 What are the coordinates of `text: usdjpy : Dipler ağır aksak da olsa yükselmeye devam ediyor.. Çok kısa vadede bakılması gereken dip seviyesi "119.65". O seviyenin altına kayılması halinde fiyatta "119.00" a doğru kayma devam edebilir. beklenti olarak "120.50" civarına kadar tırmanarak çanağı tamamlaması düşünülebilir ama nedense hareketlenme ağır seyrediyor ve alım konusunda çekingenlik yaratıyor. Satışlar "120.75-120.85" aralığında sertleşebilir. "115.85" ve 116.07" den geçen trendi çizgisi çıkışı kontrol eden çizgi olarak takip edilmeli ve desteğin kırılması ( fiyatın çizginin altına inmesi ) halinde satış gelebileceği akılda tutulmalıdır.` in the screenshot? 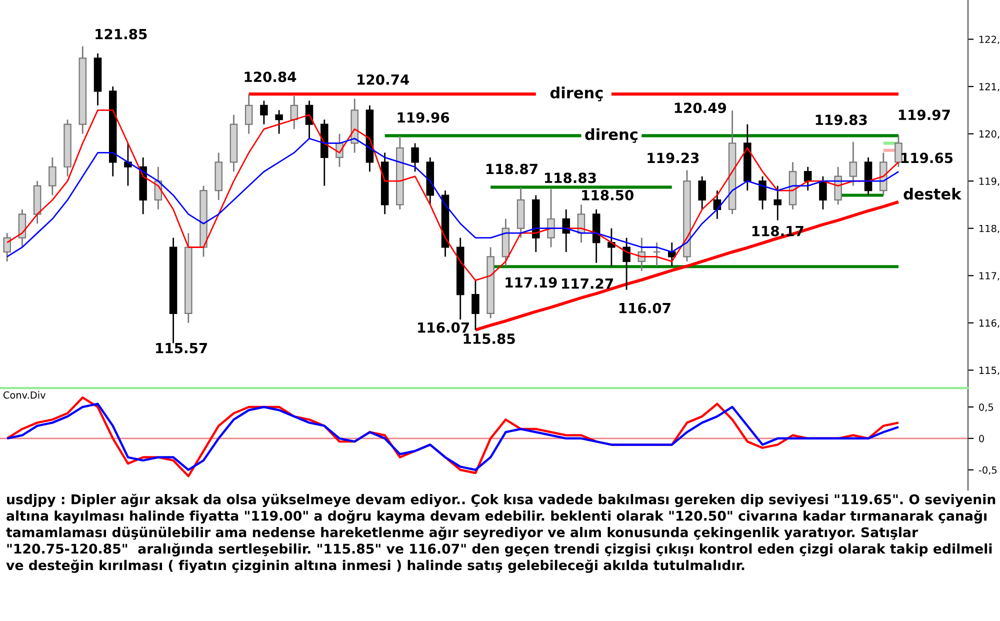 It's located at (501, 533).